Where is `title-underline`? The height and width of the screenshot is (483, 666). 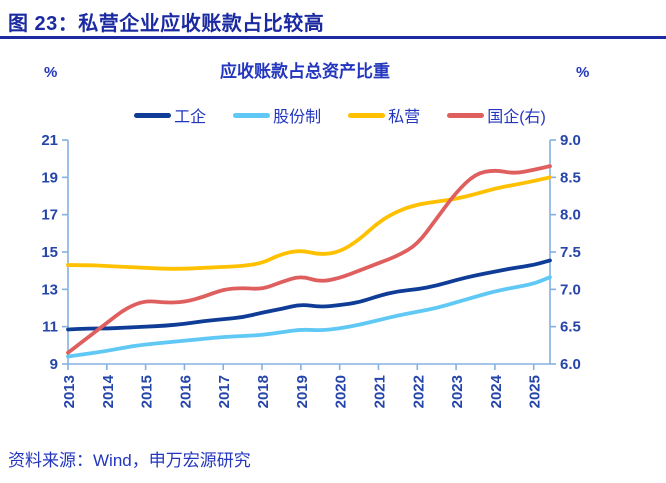 title-underline is located at coordinates (333, 37).